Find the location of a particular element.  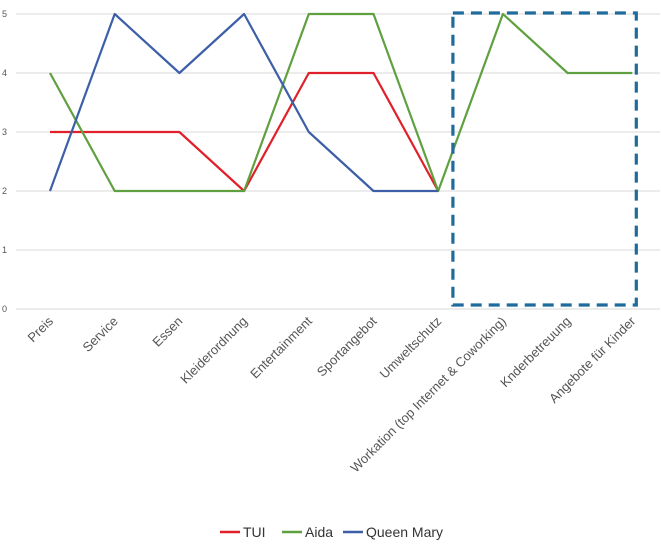

x-tick-label: Umweltschutz is located at coordinates (410, 348).